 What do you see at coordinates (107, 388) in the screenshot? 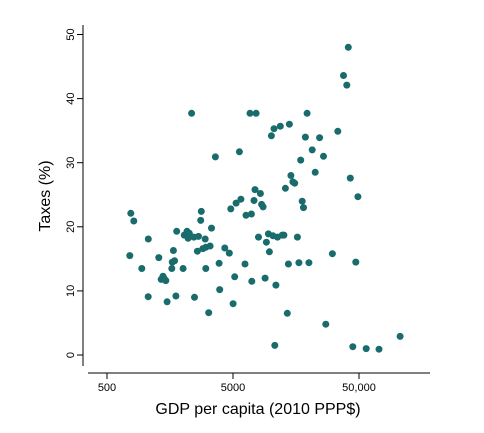
I see `x-tick-label: 500` at bounding box center [107, 388].